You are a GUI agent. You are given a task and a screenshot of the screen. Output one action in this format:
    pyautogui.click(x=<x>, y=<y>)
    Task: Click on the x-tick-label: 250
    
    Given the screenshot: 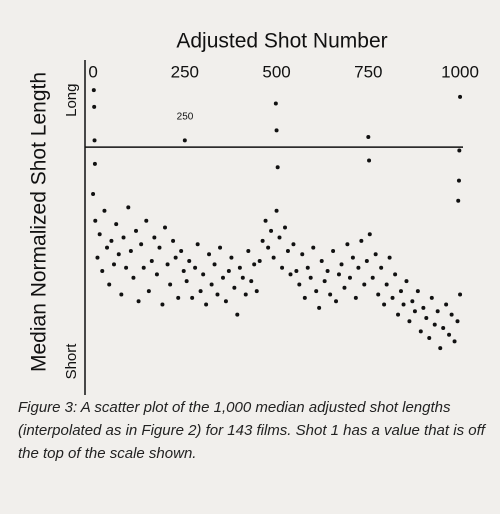 What is the action you would take?
    pyautogui.click(x=185, y=71)
    